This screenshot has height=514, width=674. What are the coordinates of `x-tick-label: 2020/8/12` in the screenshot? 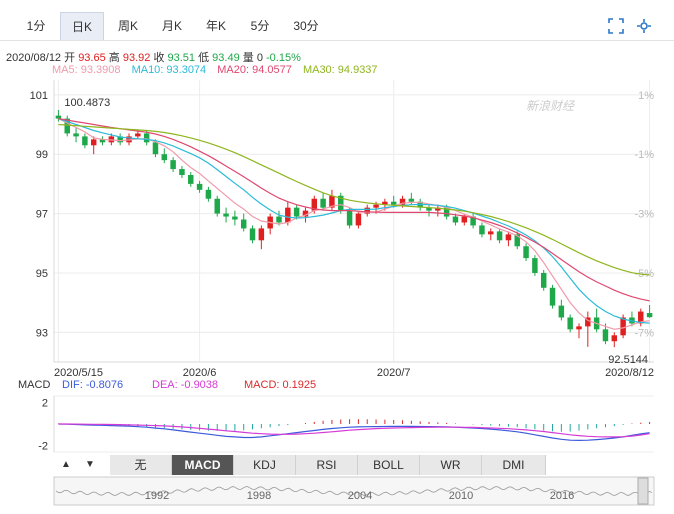 It's located at (629, 373).